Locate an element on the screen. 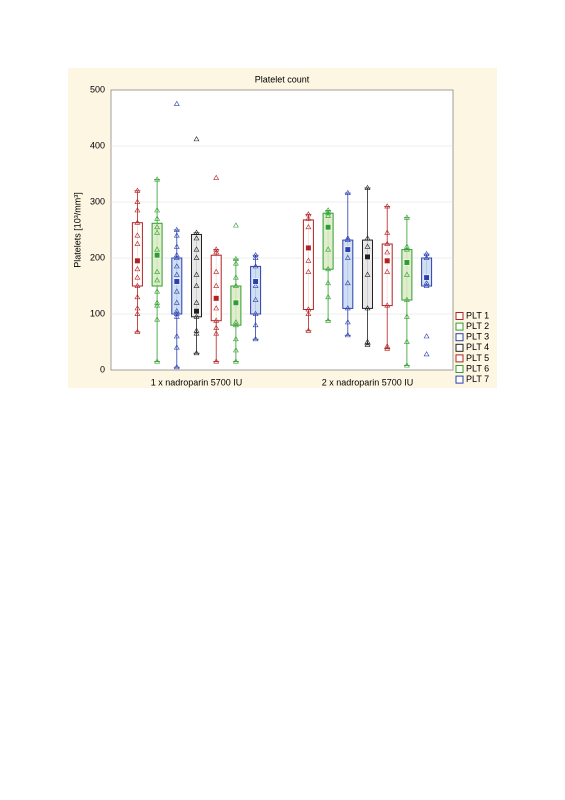  y-tick-label: 500 is located at coordinates (97, 89).